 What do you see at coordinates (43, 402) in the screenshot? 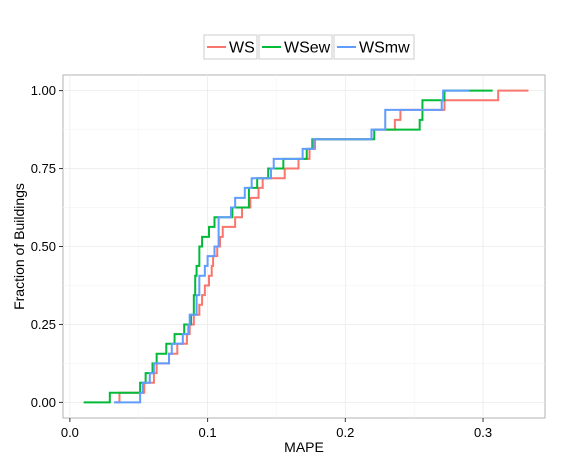
I see `y-tick-label: 0.00` at bounding box center [43, 402].